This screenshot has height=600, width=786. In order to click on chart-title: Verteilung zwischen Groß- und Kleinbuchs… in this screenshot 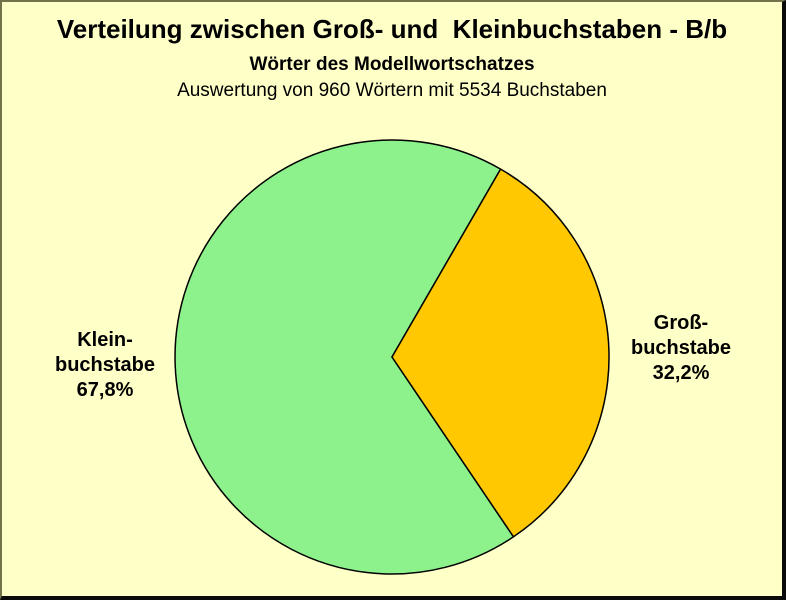, I will do `click(392, 29)`.